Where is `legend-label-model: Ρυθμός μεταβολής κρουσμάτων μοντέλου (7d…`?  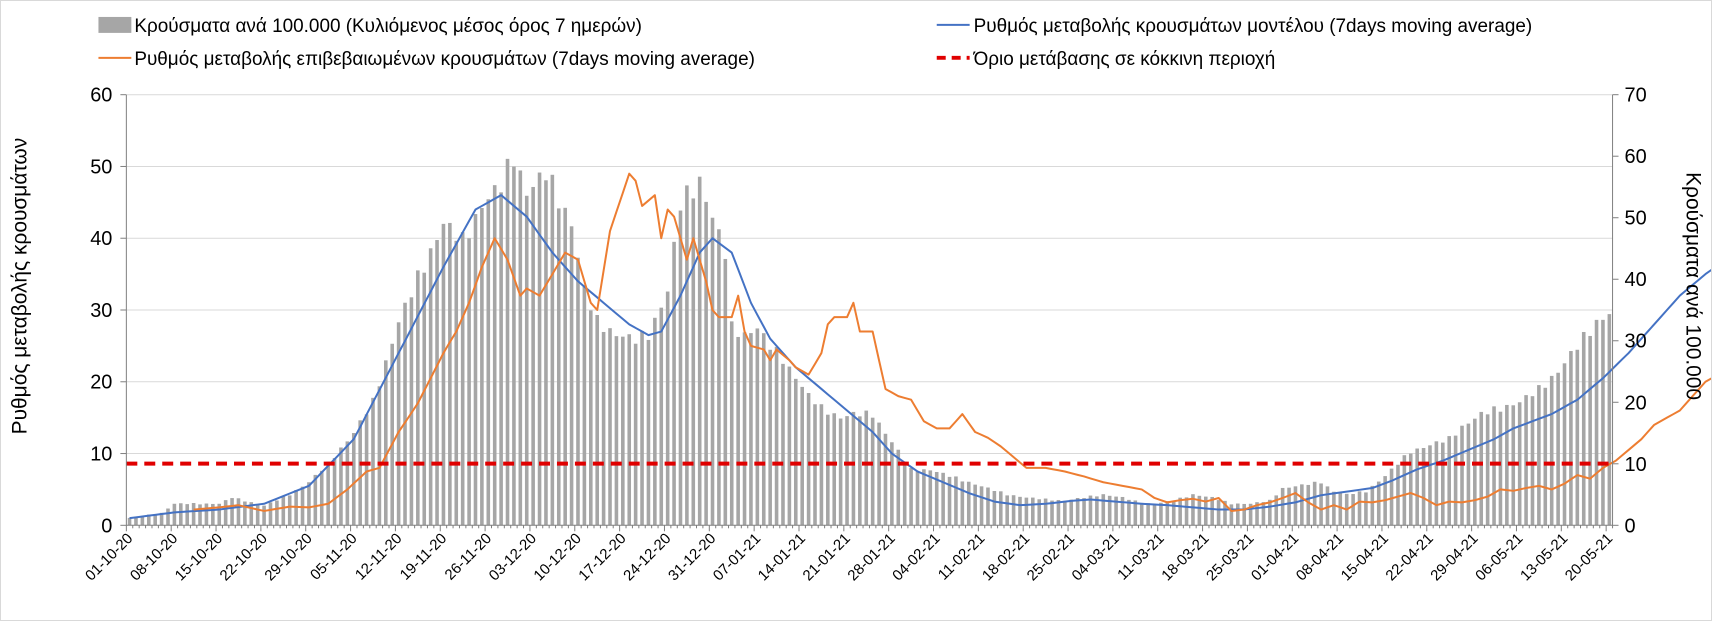 legend-label-model: Ρυθμός μεταβολής κρουσμάτων μοντέλου (7d… is located at coordinates (1253, 26).